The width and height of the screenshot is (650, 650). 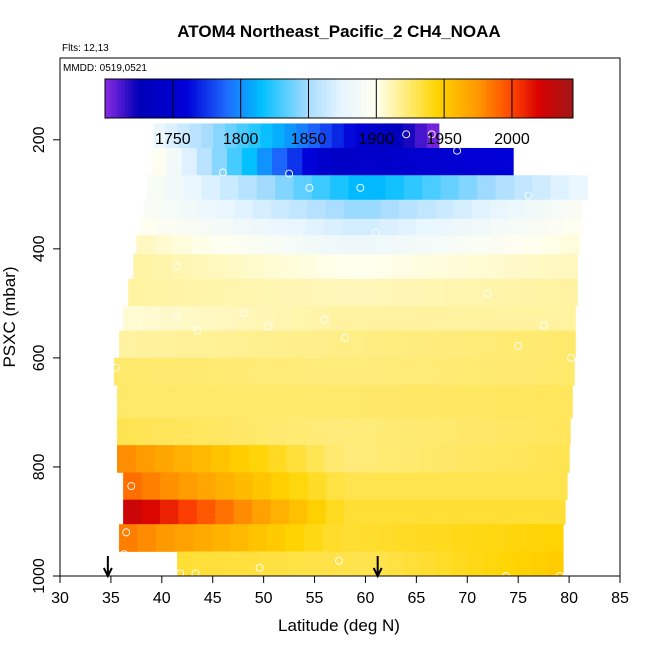 I want to click on x-axis-title: Latitude (deg N), so click(x=339, y=625).